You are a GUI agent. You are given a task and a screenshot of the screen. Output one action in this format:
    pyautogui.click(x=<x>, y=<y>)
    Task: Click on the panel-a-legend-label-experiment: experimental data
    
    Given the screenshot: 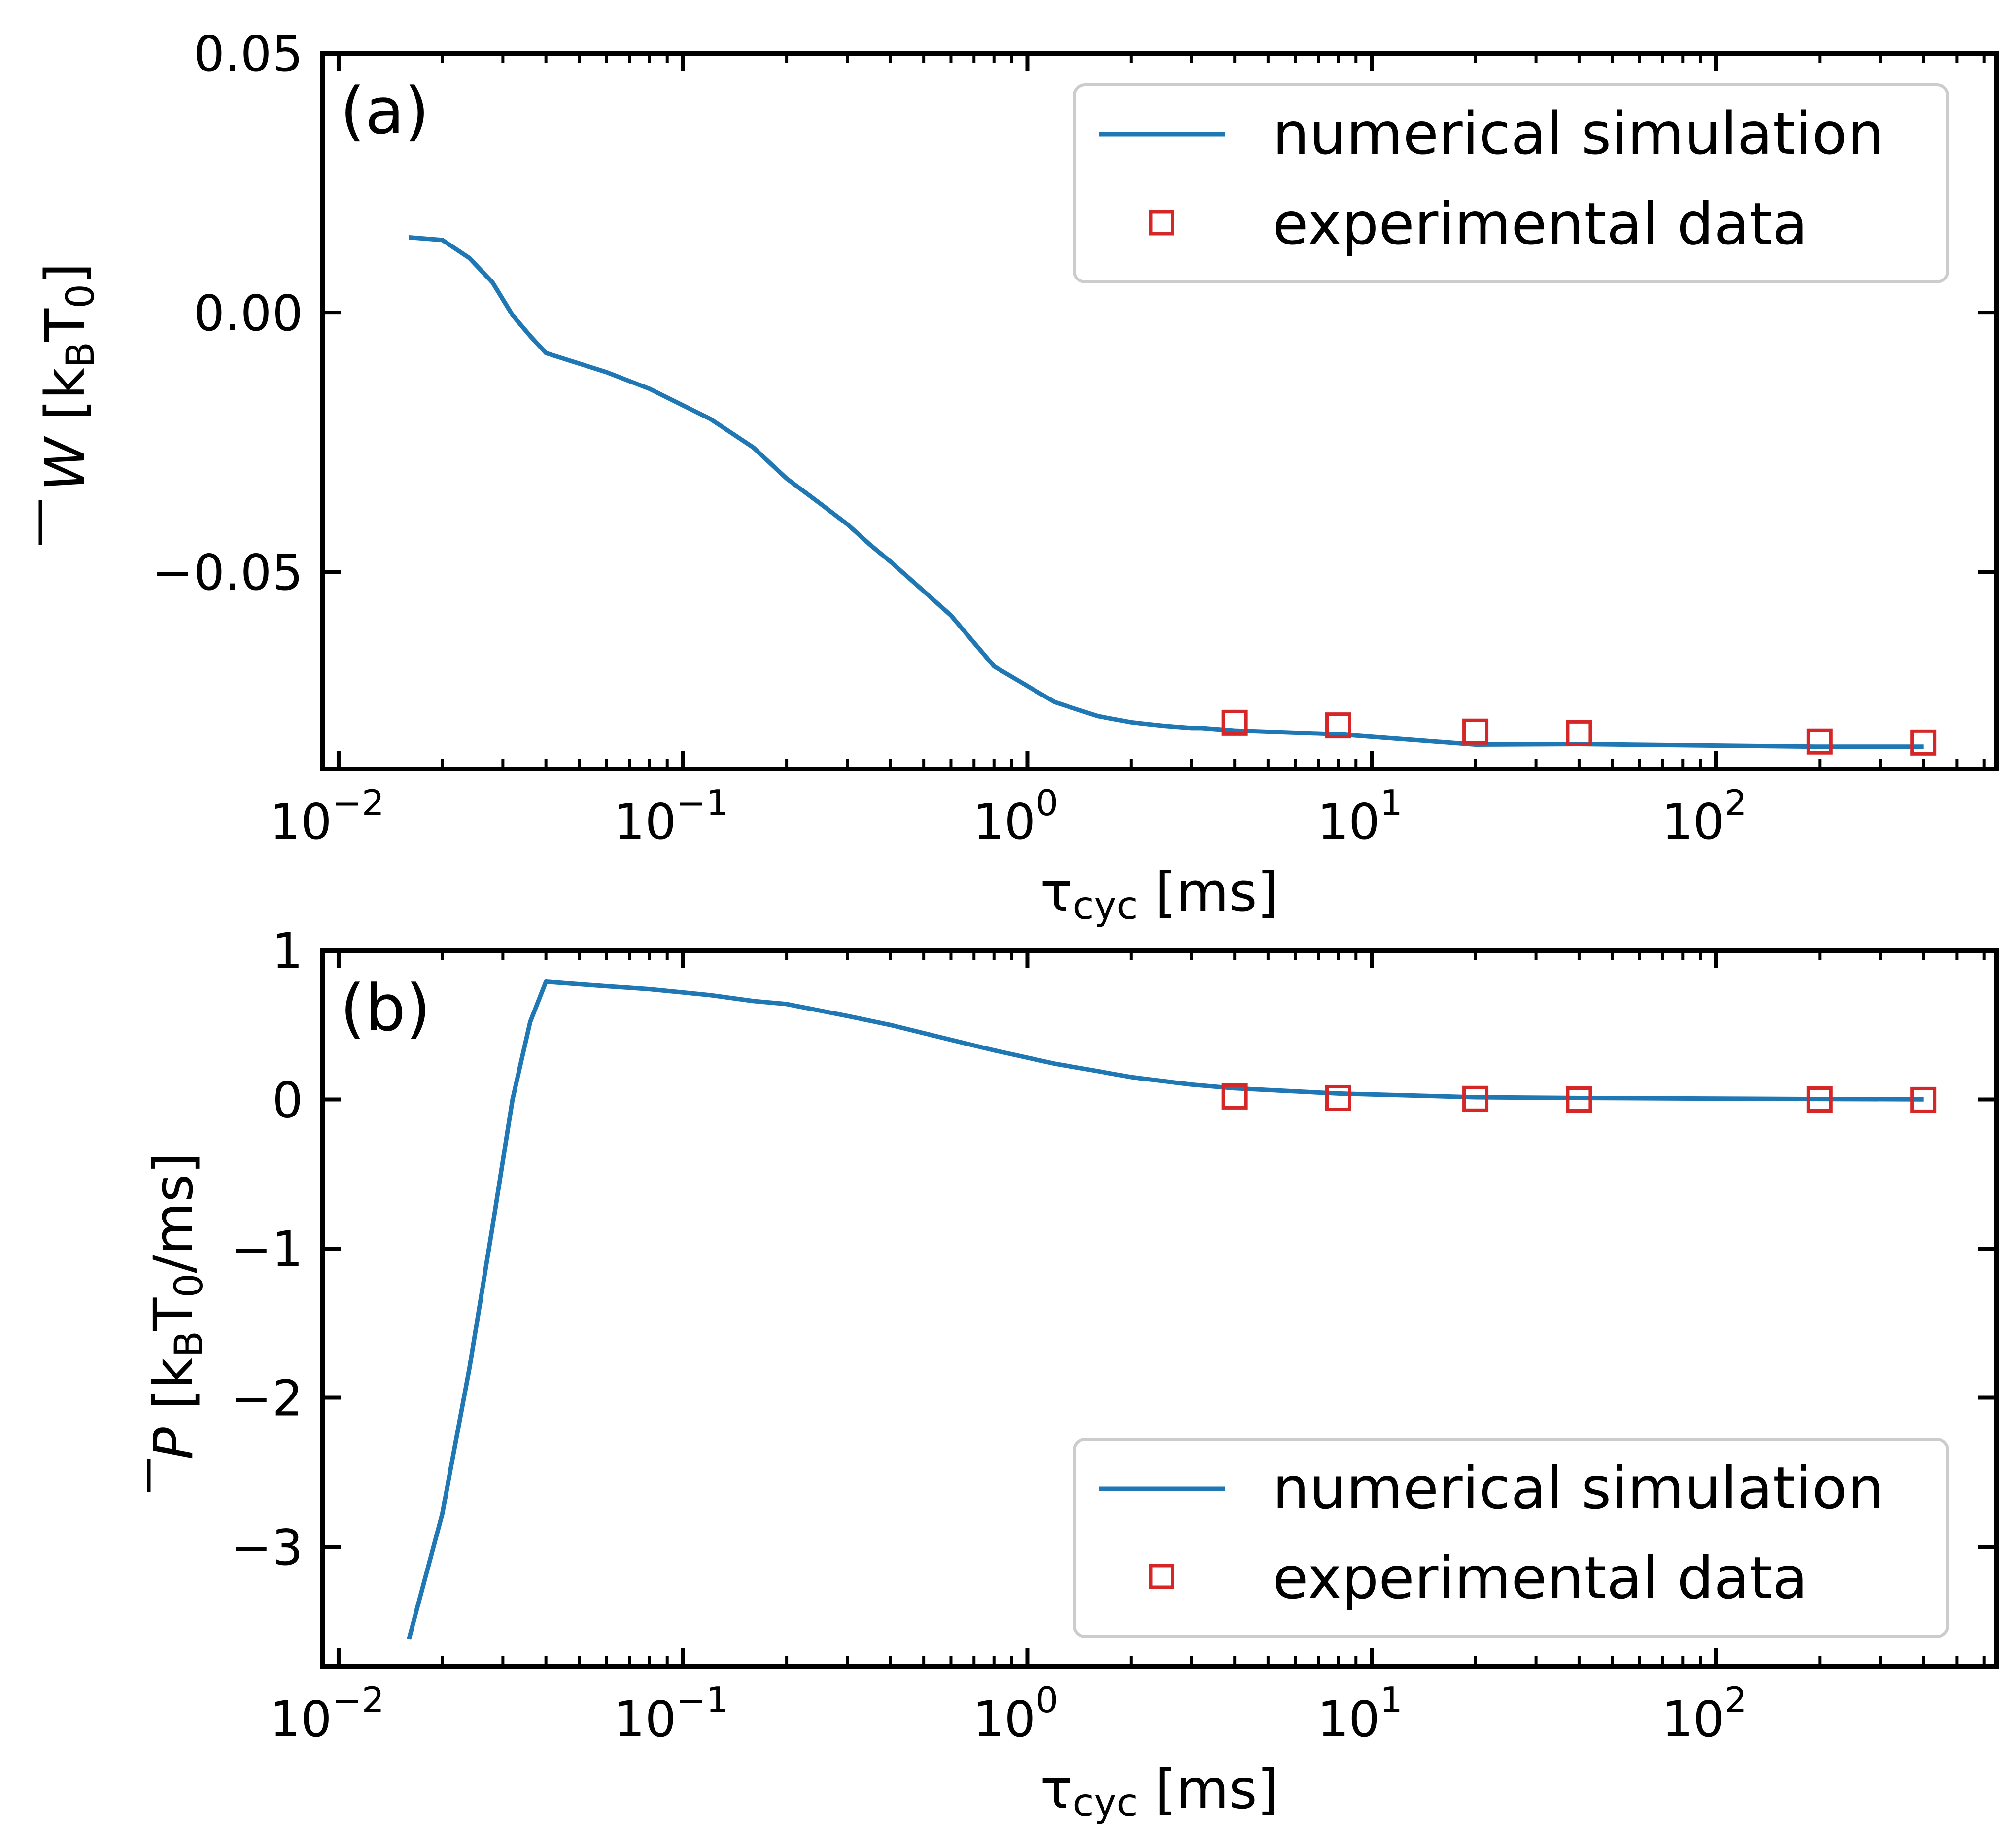 What is the action you would take?
    pyautogui.click(x=1540, y=224)
    